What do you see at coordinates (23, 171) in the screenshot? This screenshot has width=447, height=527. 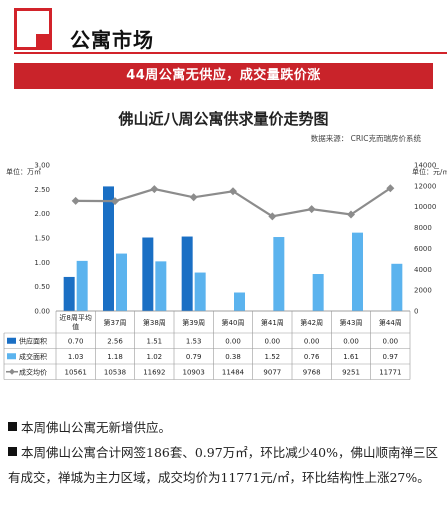 I see `y-left-axis-title: 单位：万㎡` at bounding box center [23, 171].